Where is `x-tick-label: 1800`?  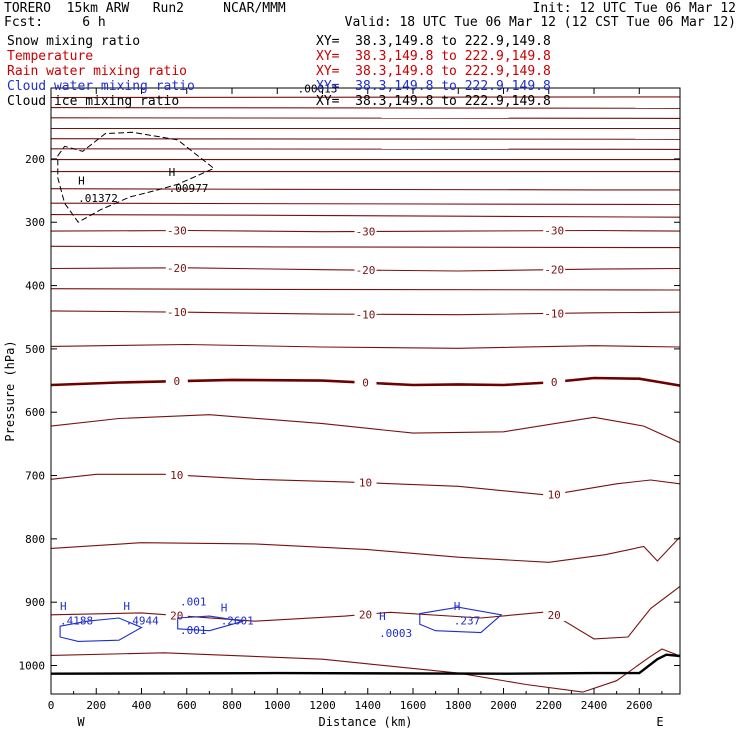
x-tick-label: 1800 is located at coordinates (458, 705).